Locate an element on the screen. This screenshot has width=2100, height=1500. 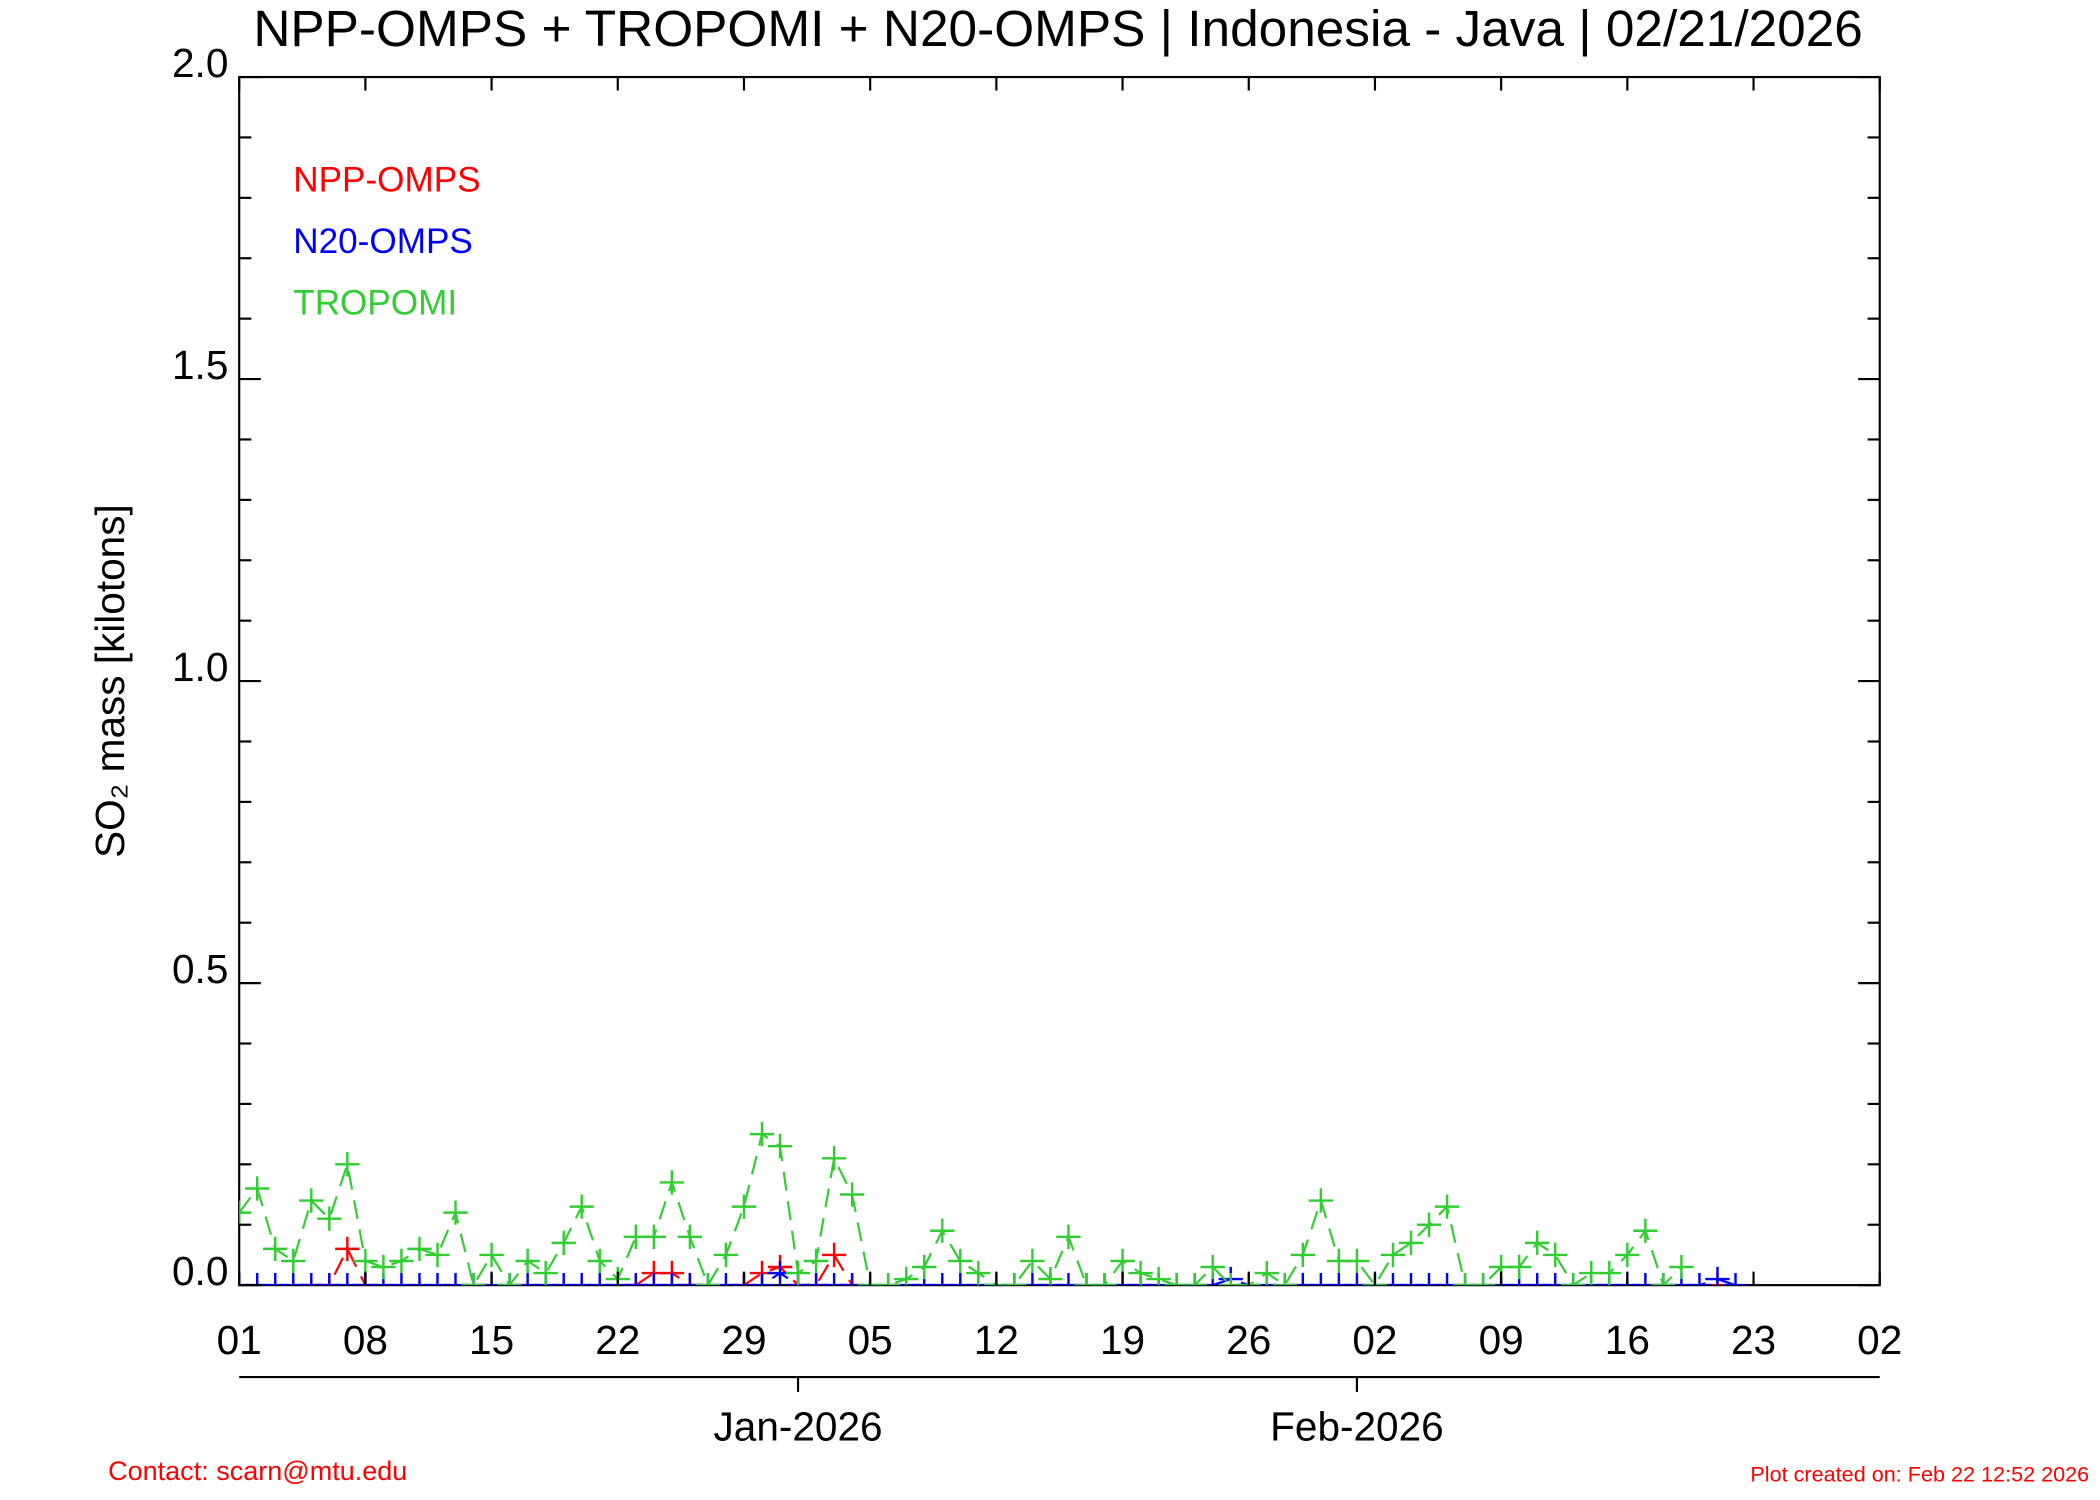
y-tick-label: 1.5 is located at coordinates (200, 365).